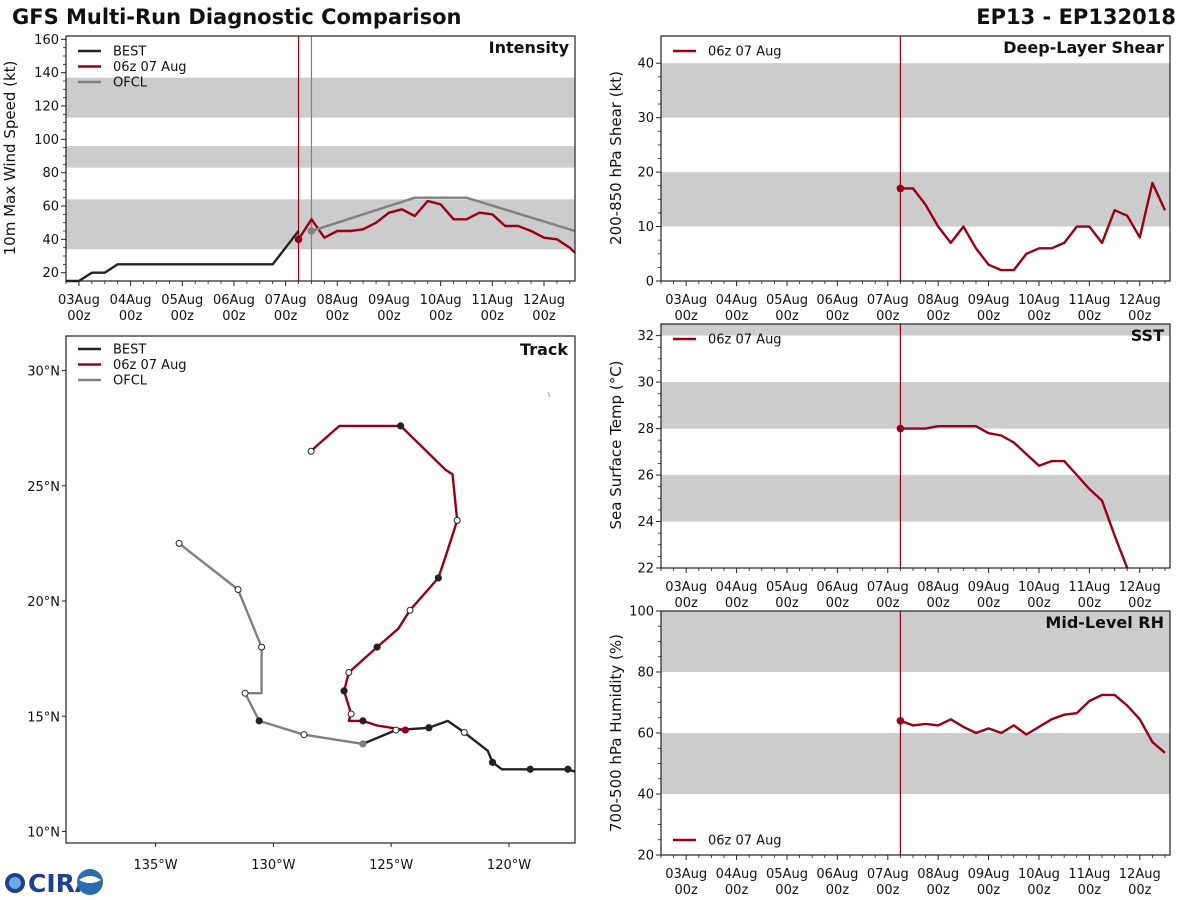 The width and height of the screenshot is (1200, 900). I want to click on intensity-xtick-day: 10Aug, so click(441, 300).